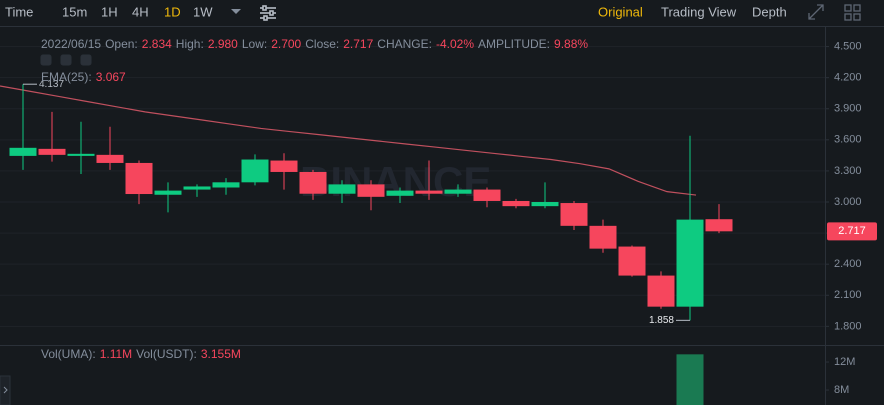 The image size is (884, 405). I want to click on y-tick-label: 1.800, so click(848, 326).